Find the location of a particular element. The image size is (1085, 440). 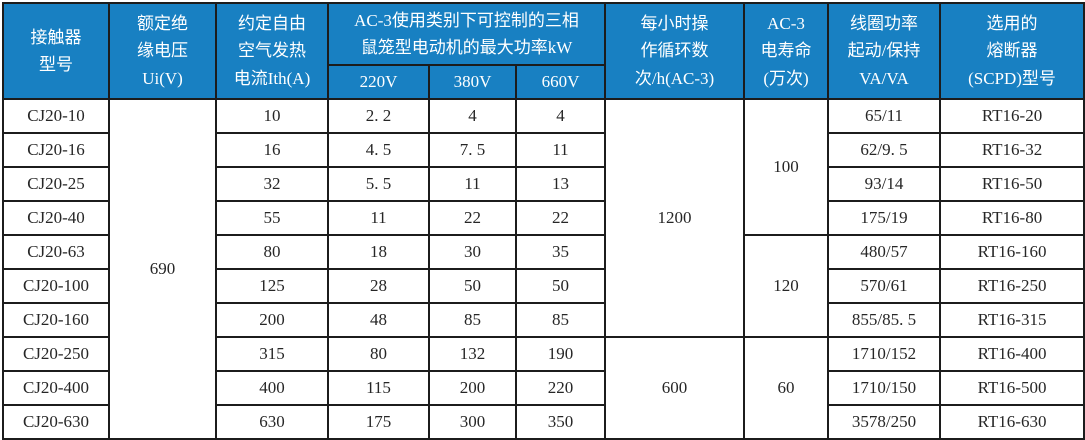

header-660v: 660V is located at coordinates (560, 82).